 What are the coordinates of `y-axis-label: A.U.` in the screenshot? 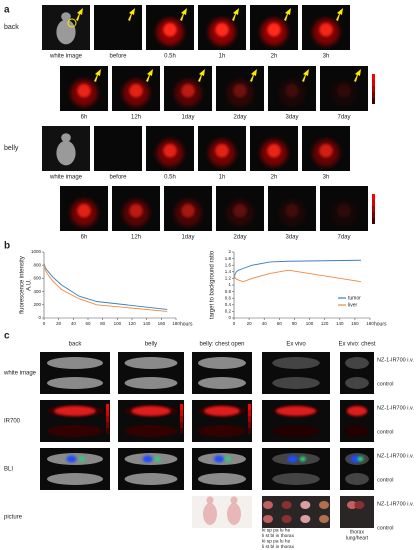 It's located at (30, 285).